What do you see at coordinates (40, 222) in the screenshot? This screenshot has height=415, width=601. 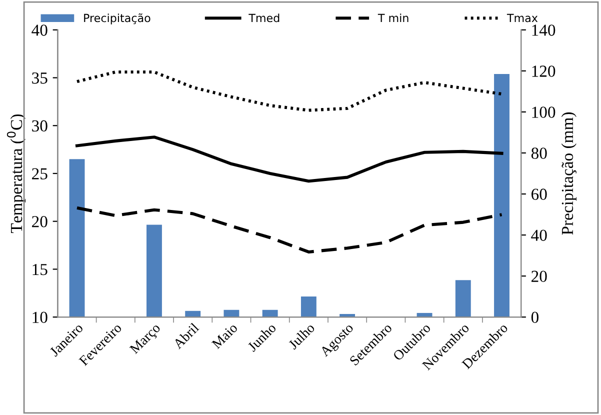 I see `y-tick-label: 20` at bounding box center [40, 222].